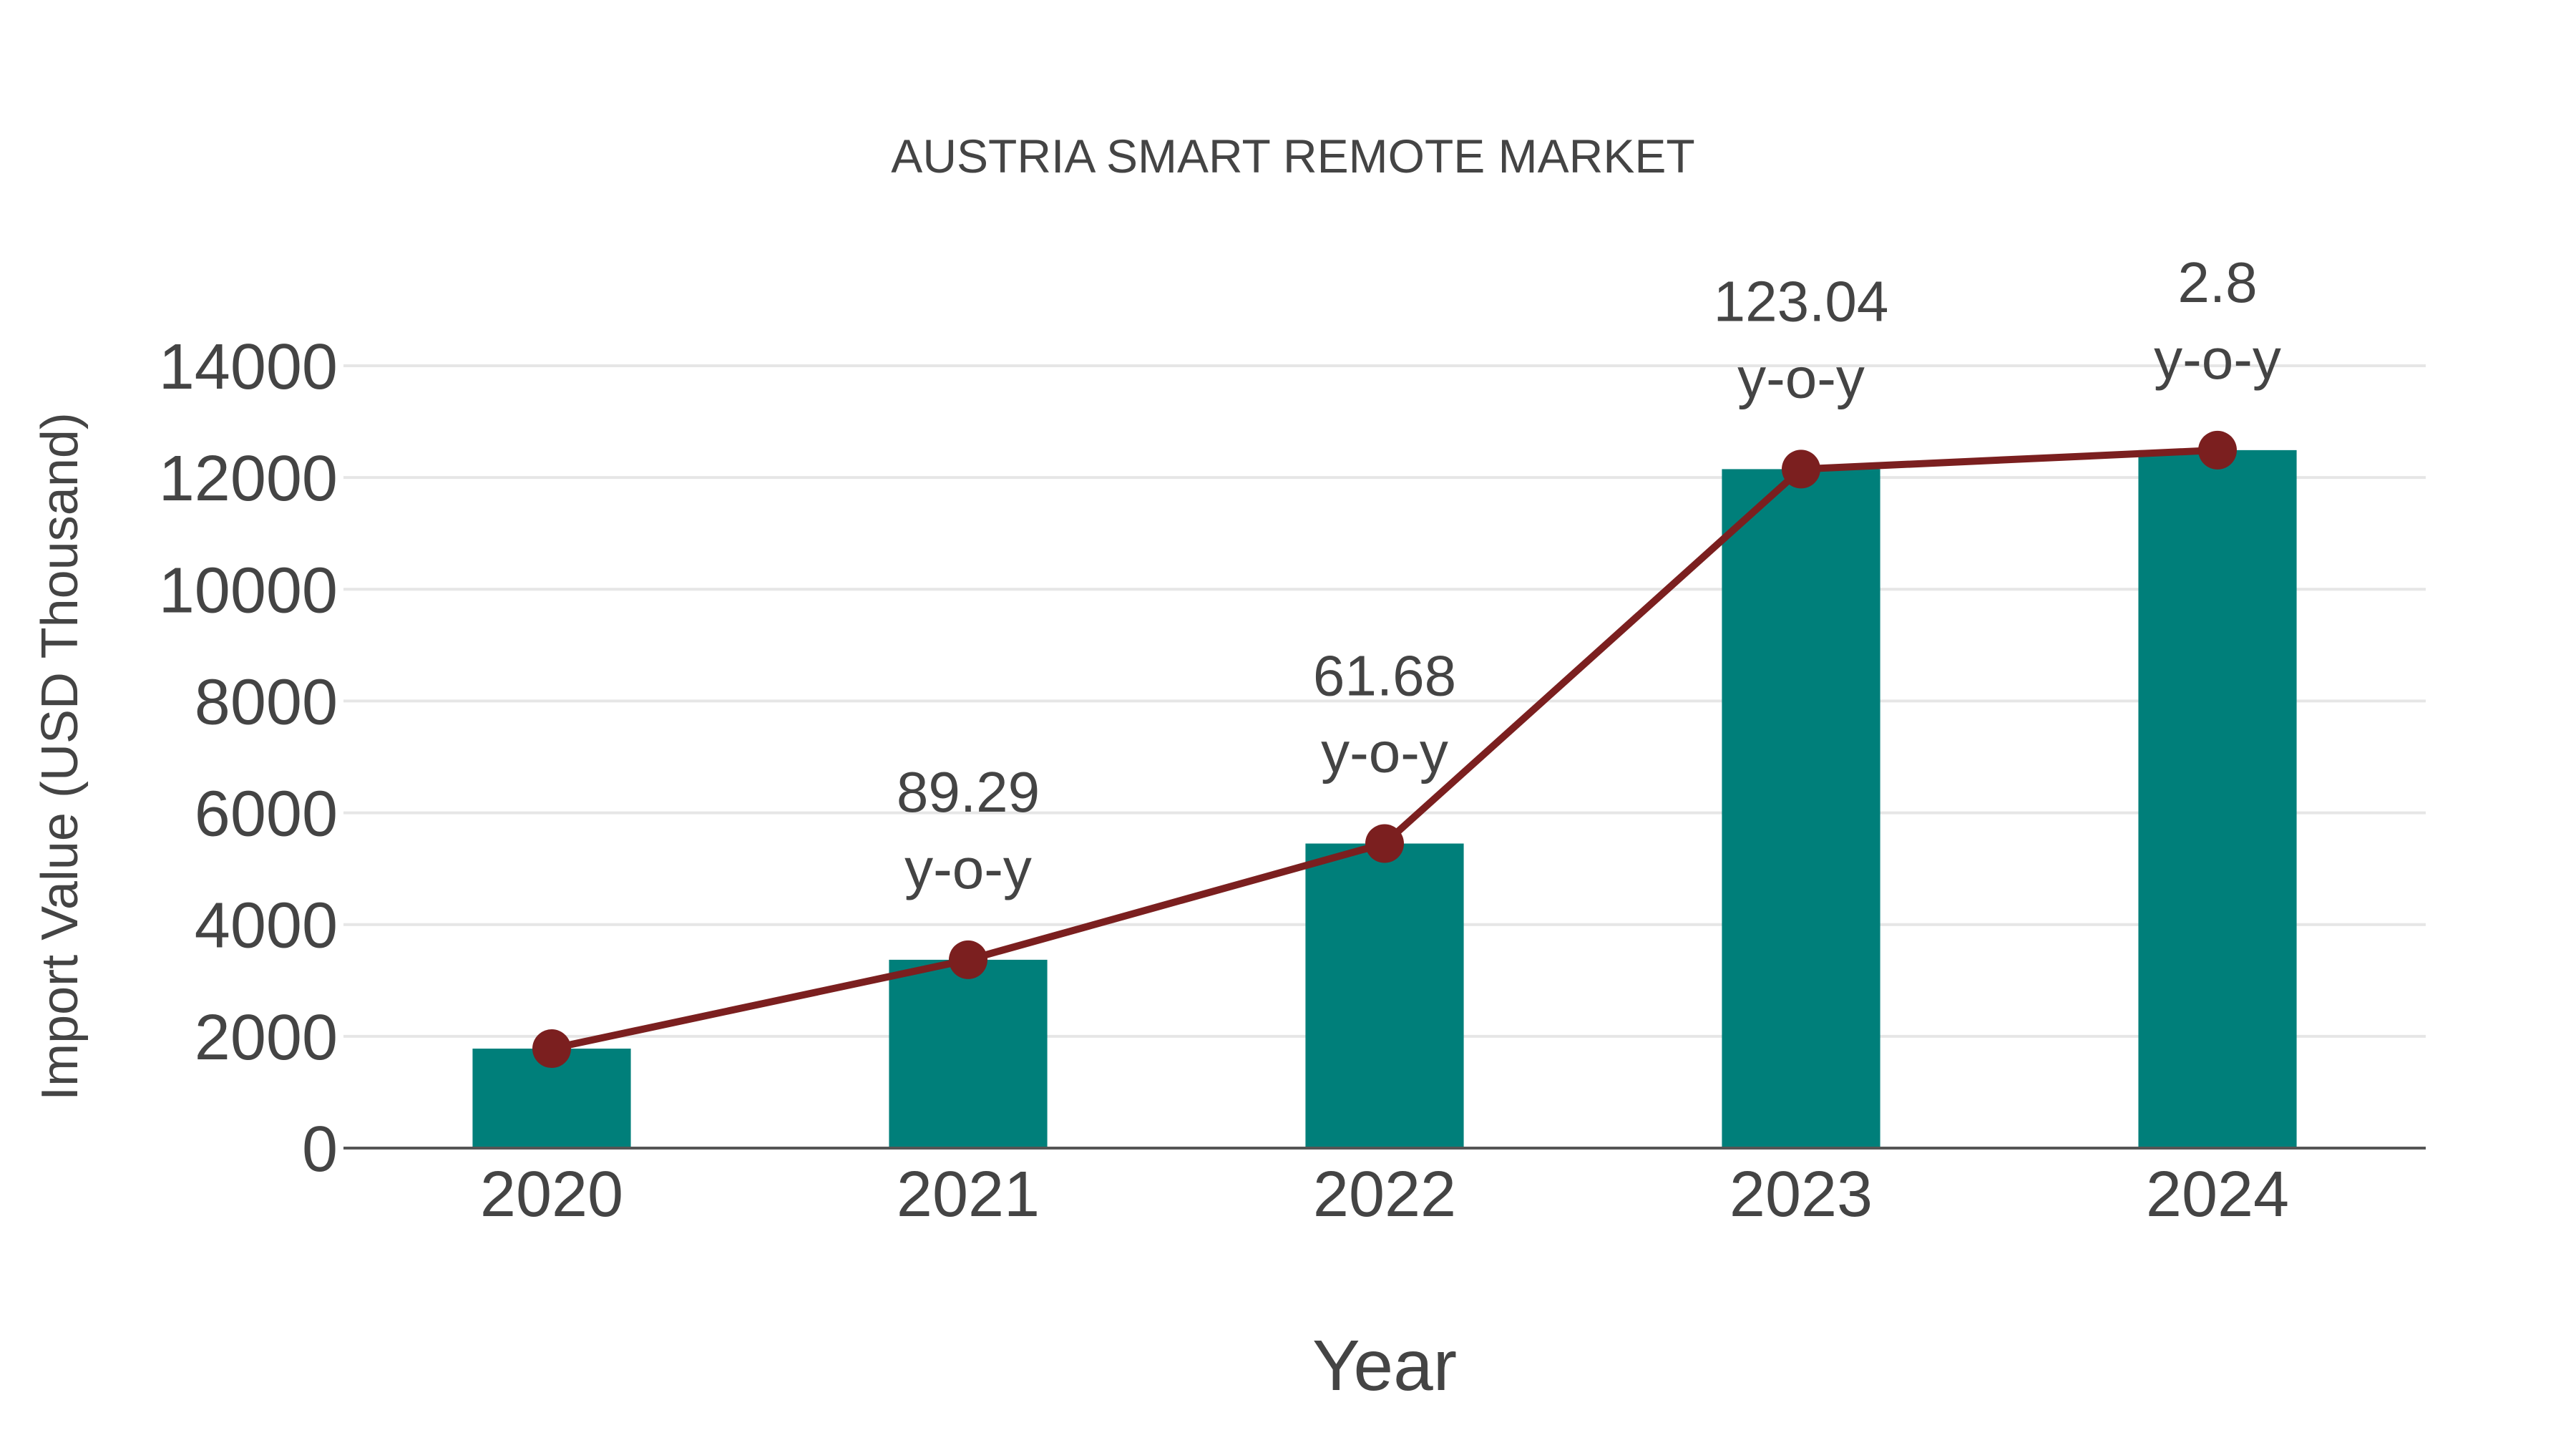 The image size is (2576, 1453). Describe the element at coordinates (248, 367) in the screenshot. I see `y-tick-label: 14000` at that location.